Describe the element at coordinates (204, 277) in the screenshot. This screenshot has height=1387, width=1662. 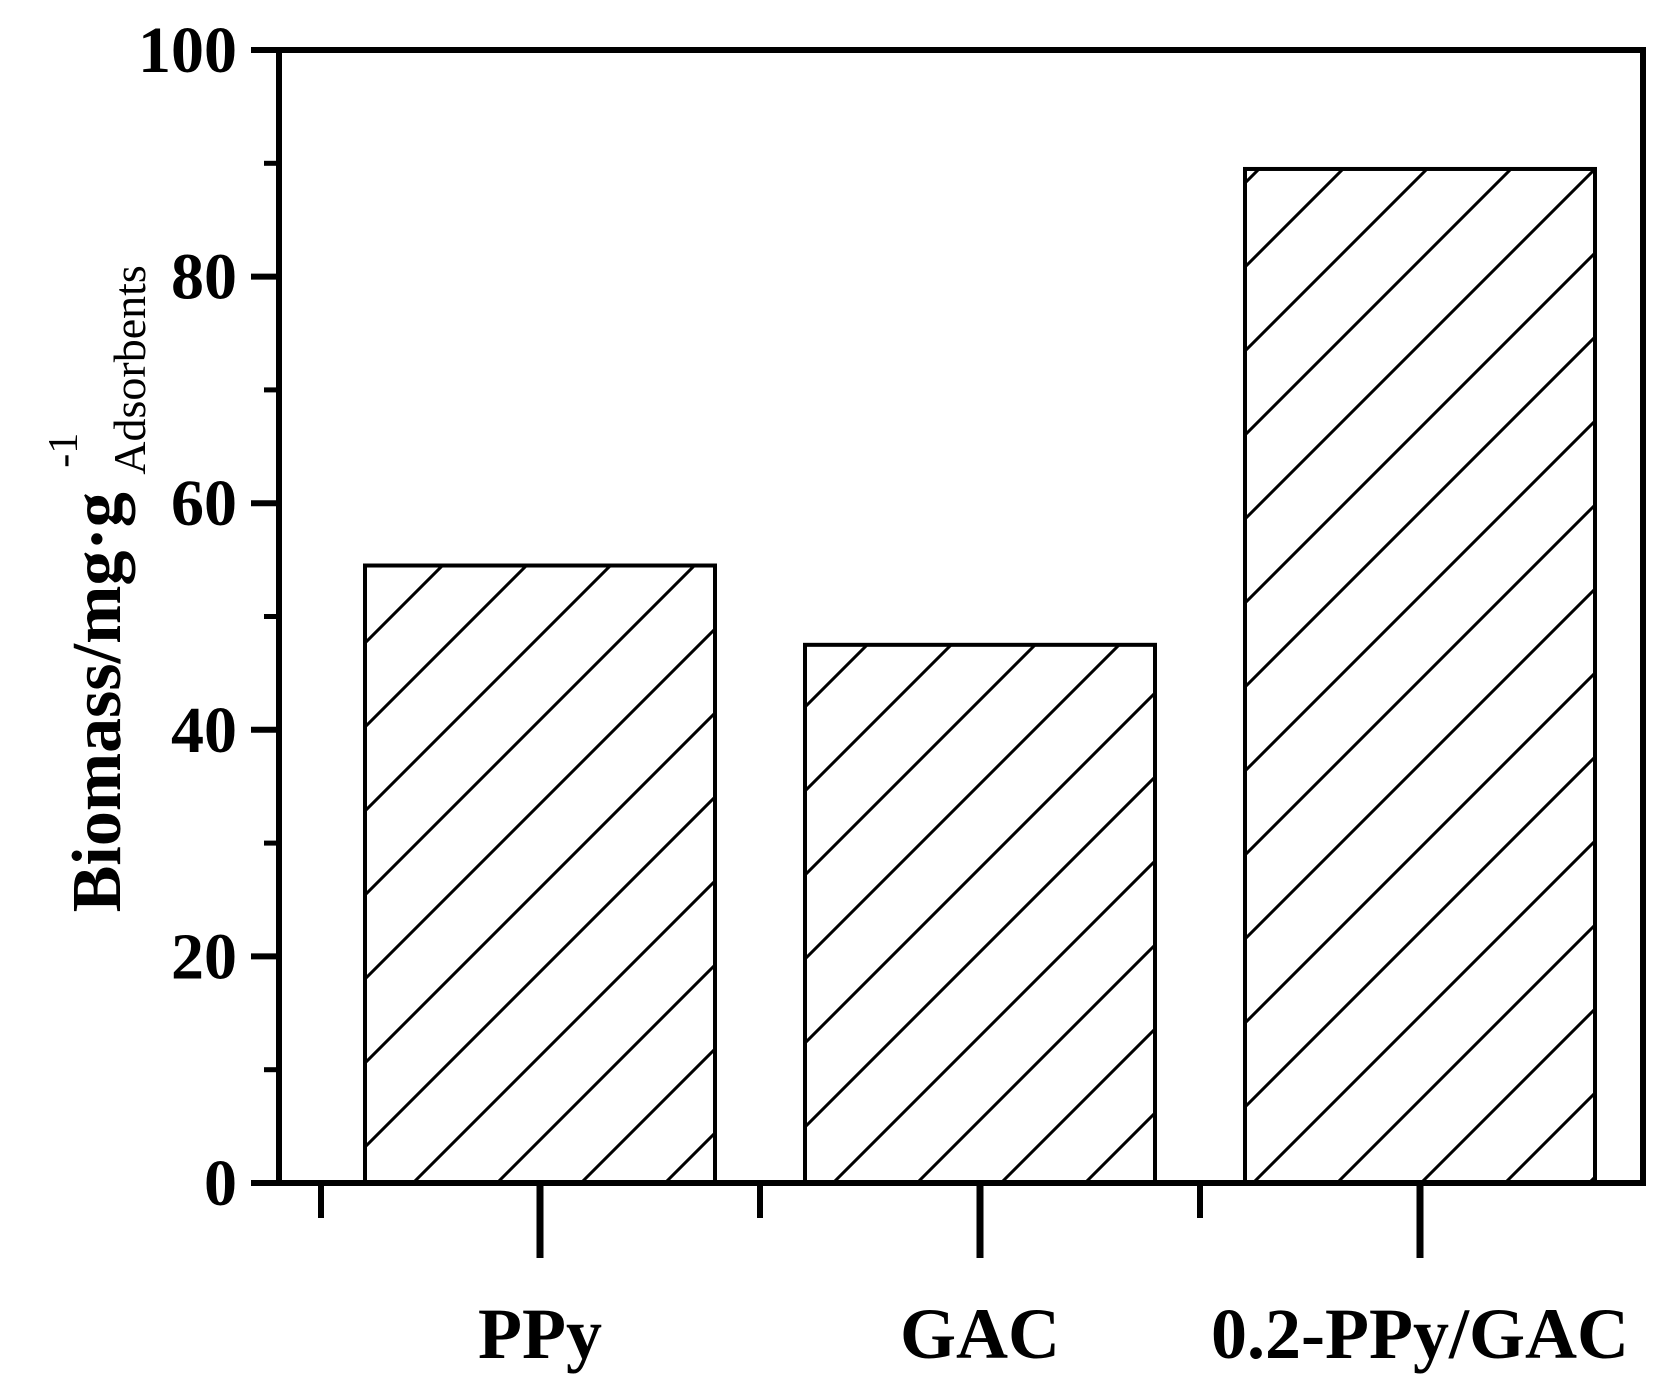
I see `y-tick-label-80: 80` at that location.